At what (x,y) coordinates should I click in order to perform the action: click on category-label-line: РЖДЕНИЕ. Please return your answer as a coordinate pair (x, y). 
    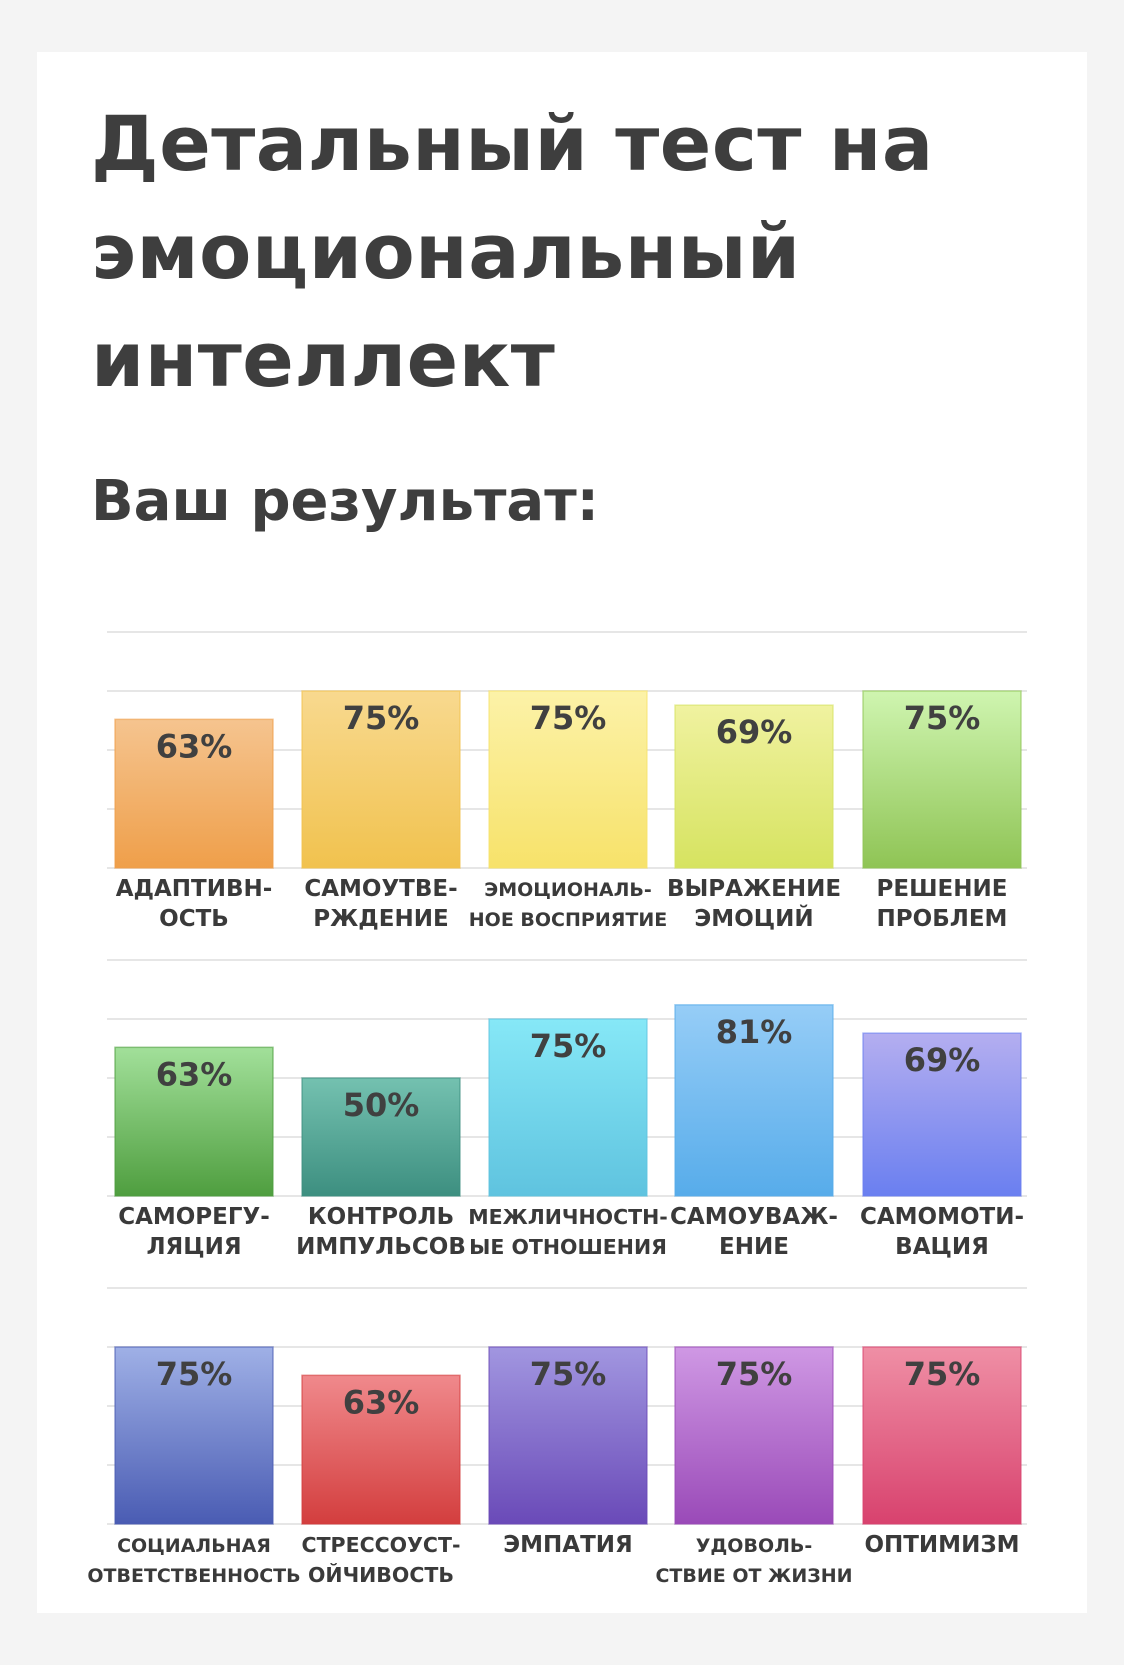
    Looking at the image, I should click on (380, 919).